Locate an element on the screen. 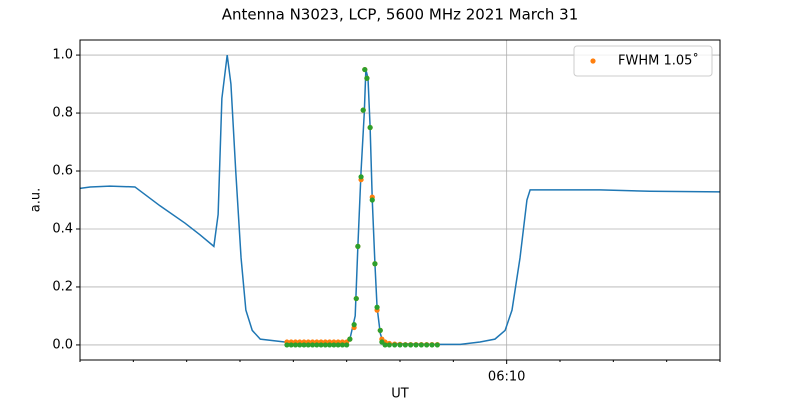  legend-marker is located at coordinates (593, 61).